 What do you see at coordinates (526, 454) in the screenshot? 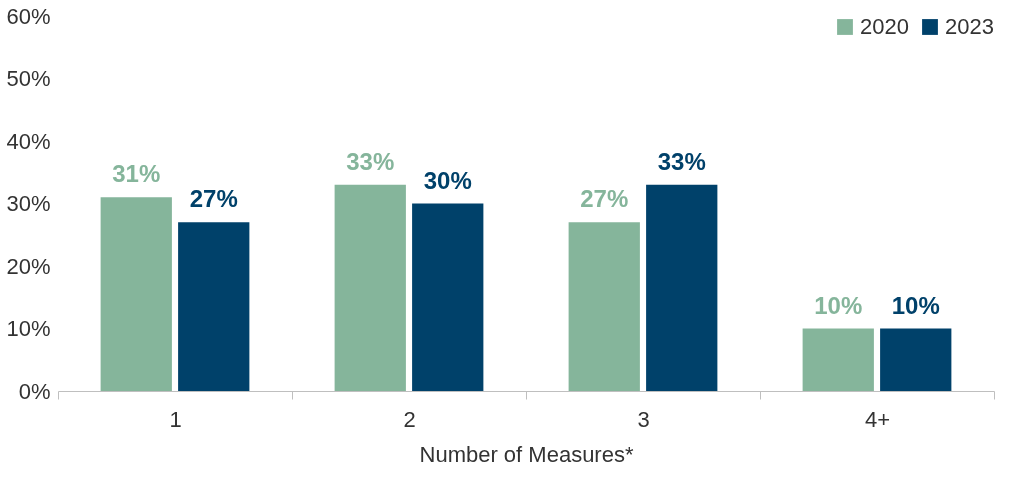
I see `x-axis-title: Number of Measures*` at bounding box center [526, 454].